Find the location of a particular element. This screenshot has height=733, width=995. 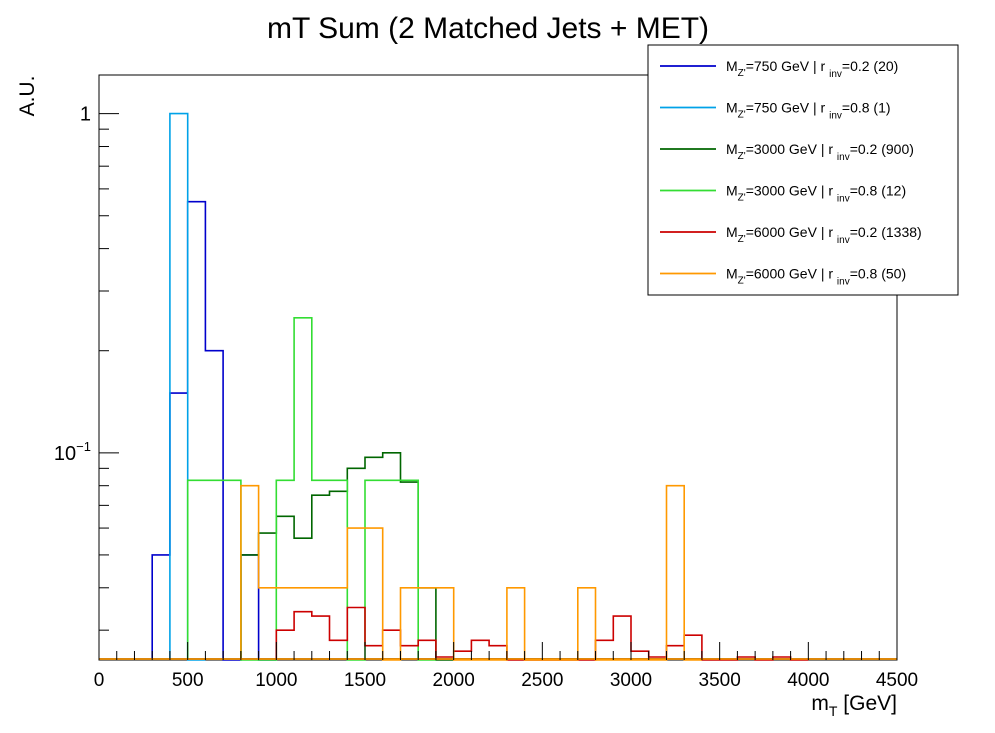

x-axis-label: mT [GeV] is located at coordinates (854, 705).